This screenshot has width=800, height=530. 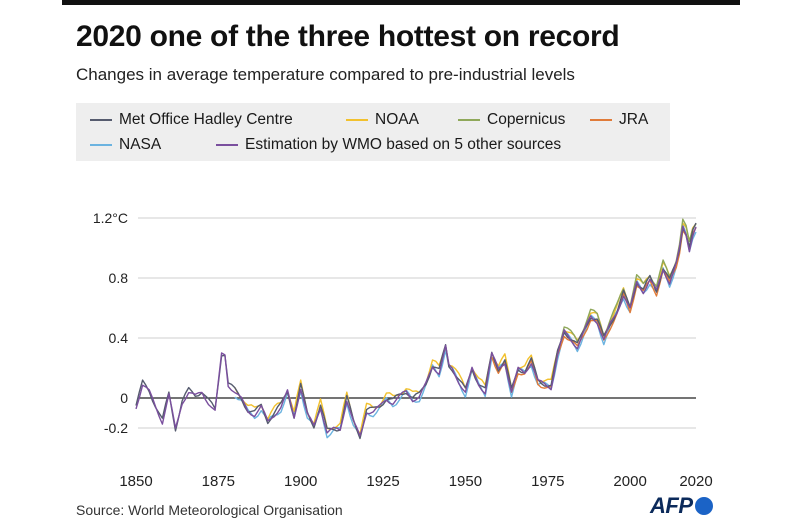 I want to click on legend-item-copernicus: Copernicus, so click(x=511, y=120).